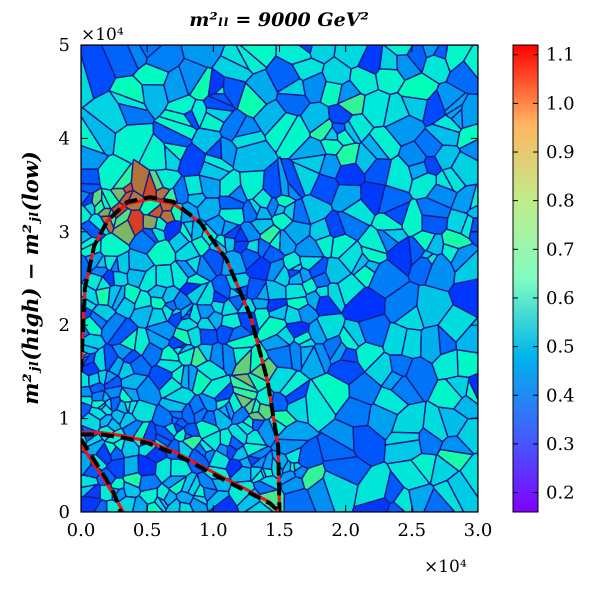  Describe the element at coordinates (64, 512) in the screenshot. I see `y-tick-label: 0` at that location.